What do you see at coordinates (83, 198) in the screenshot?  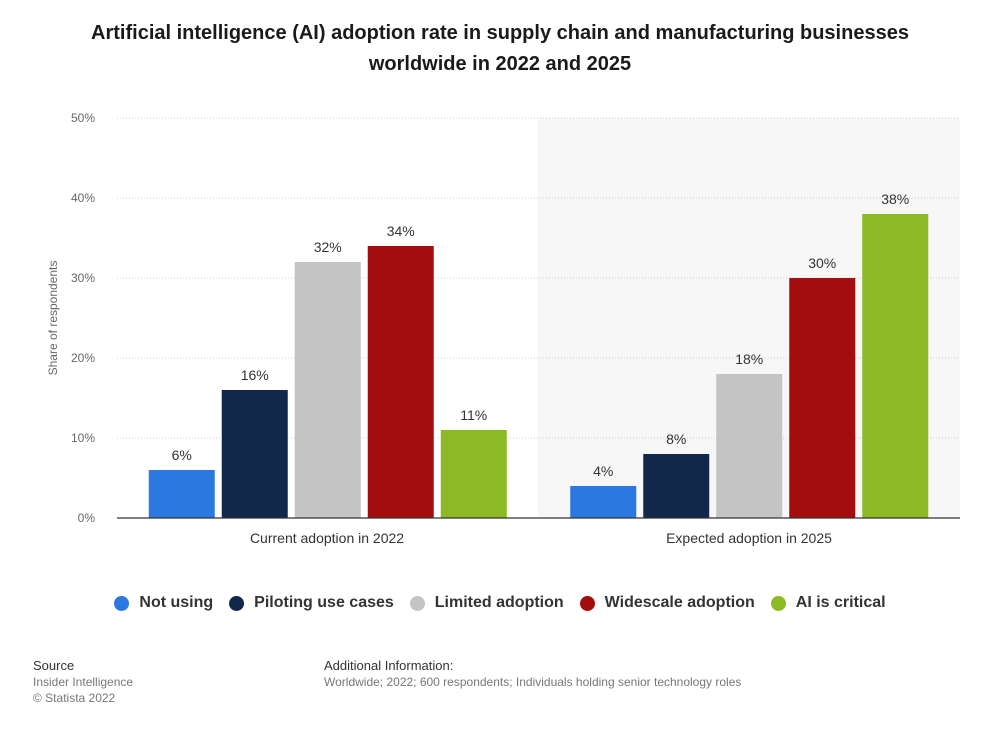 I see `y-tick-label: 40%` at bounding box center [83, 198].